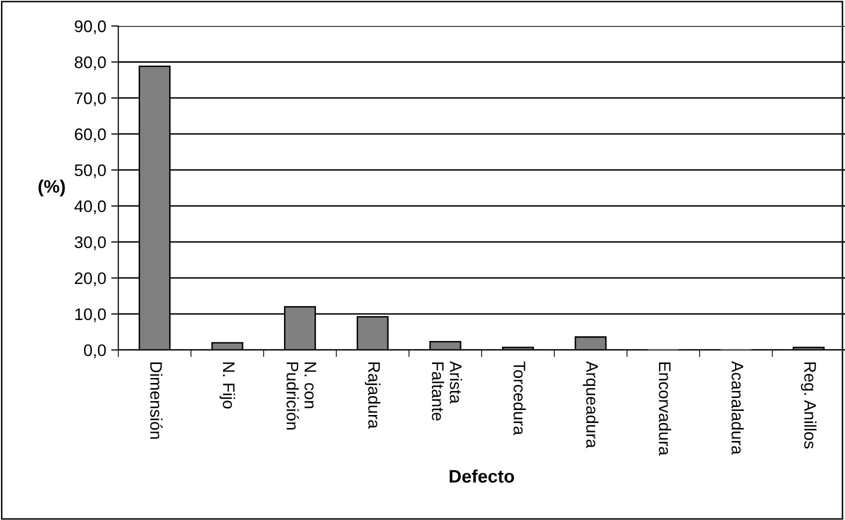 This screenshot has height=520, width=845. What do you see at coordinates (372, 395) in the screenshot?
I see `x-tick-label: Rajadura` at bounding box center [372, 395].